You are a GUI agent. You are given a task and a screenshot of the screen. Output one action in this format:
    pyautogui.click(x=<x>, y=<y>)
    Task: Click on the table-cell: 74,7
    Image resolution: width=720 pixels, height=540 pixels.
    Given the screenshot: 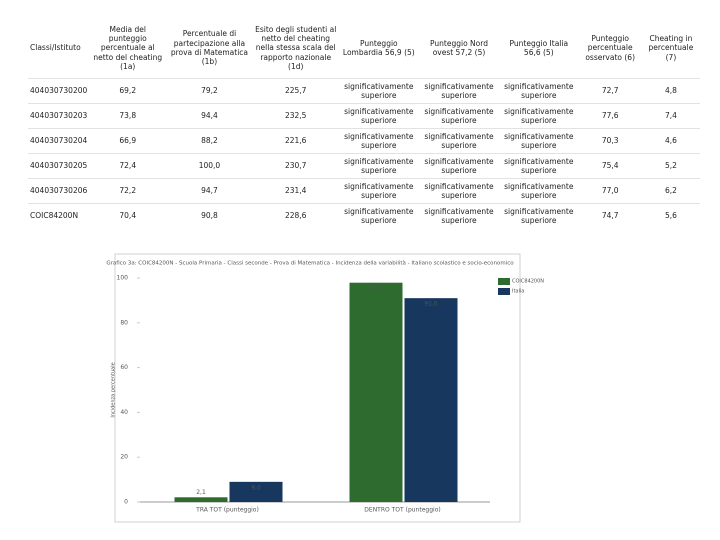 What is the action you would take?
    pyautogui.click(x=610, y=215)
    